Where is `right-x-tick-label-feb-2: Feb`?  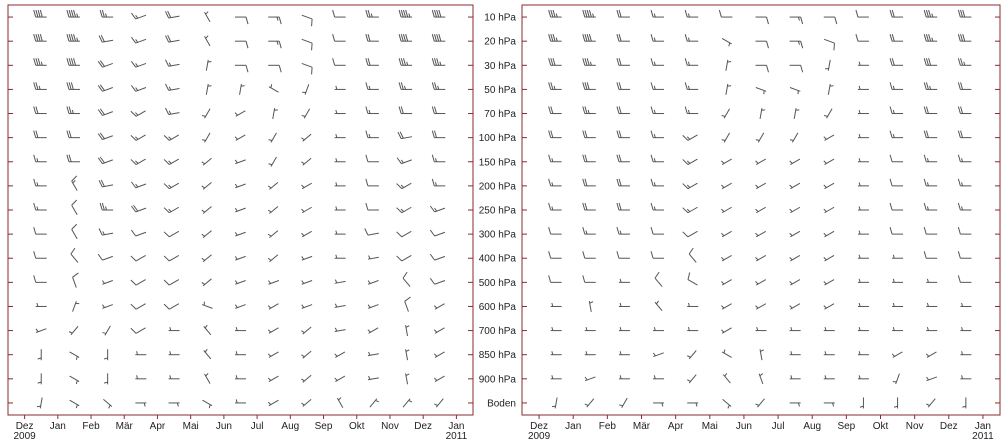
right-x-tick-label-feb-2: Feb is located at coordinates (608, 426).